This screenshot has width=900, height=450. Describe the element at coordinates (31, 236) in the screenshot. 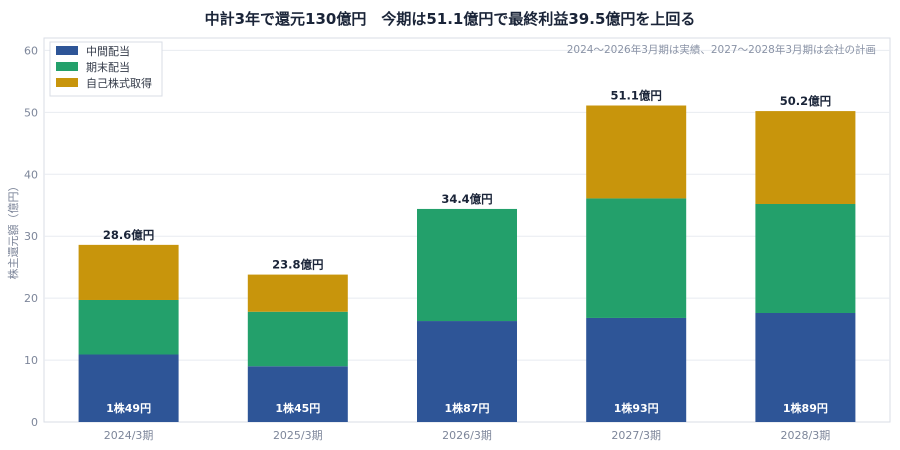

I see `y-tick-label: 30` at that location.